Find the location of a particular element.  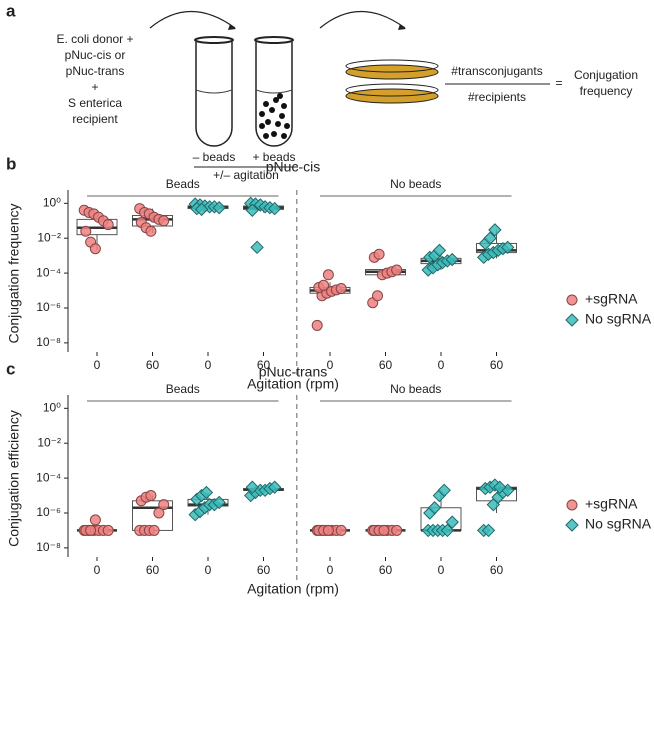

legend-label: +sgRNA is located at coordinates (611, 299).